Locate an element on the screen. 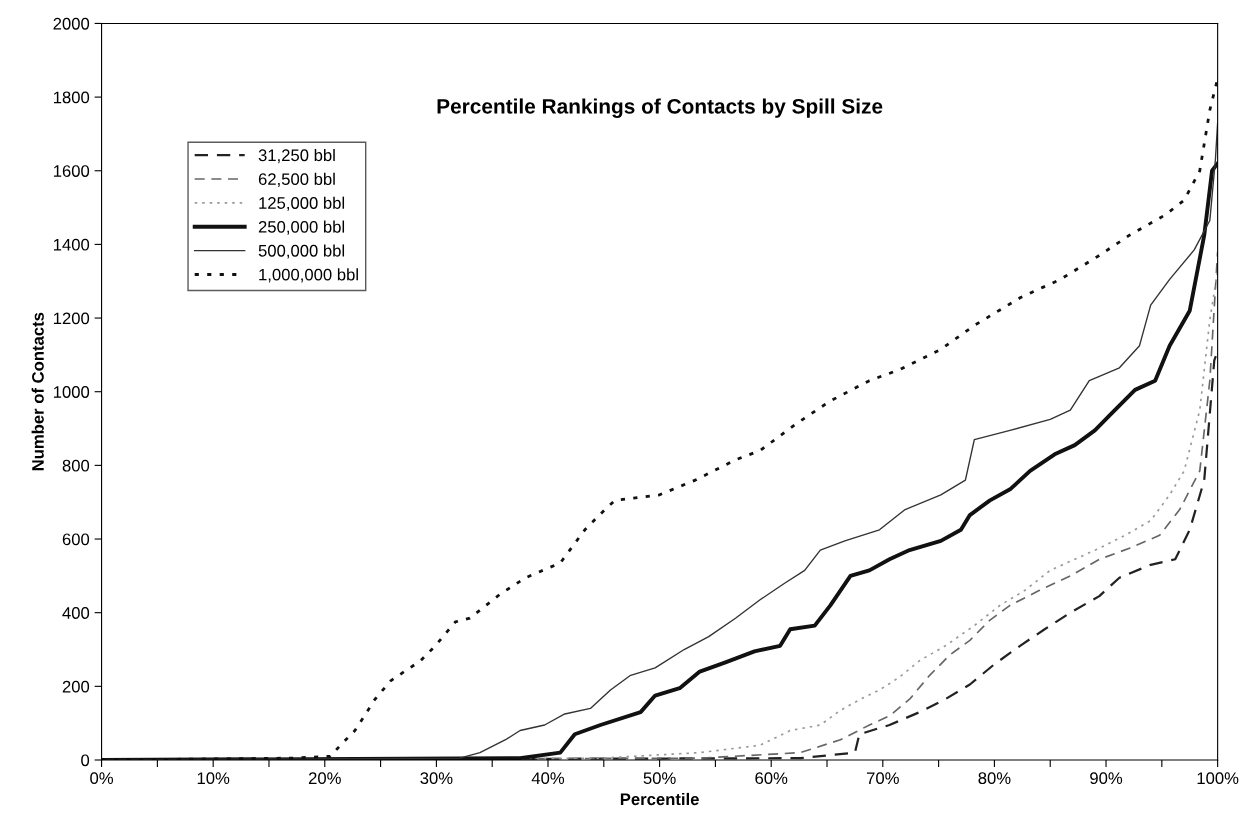  legend-label: 31,250 bbl is located at coordinates (296, 156).